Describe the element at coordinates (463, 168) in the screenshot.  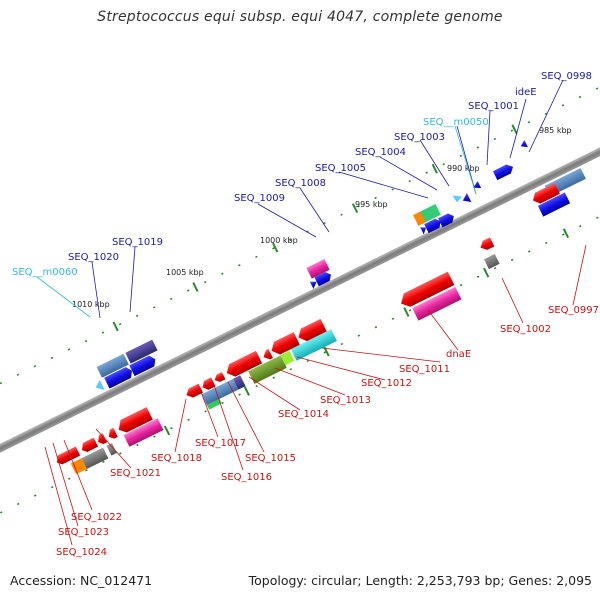
I see `tick-990: 990 kbp` at that location.